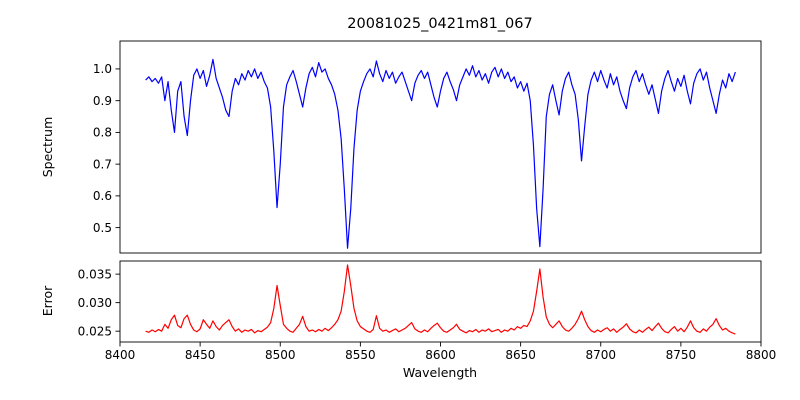  I want to click on y-axis-label-error: Error, so click(47, 300).